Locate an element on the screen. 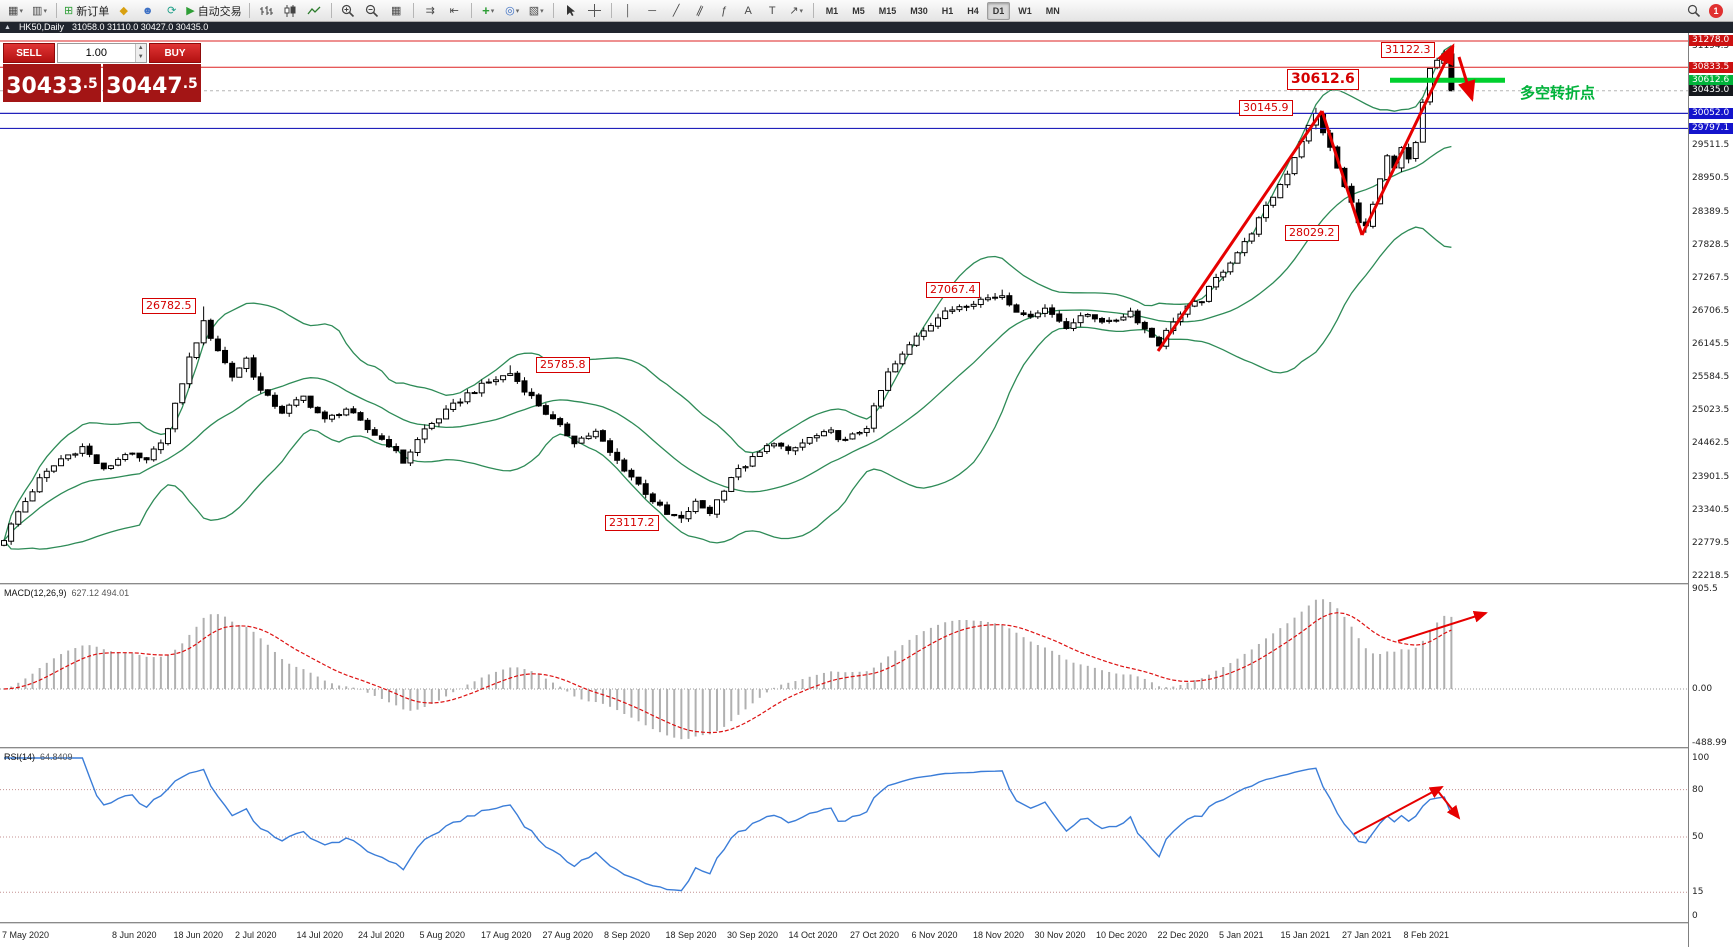 Image resolution: width=1733 pixels, height=947 pixels. vertical-line-icon: │ is located at coordinates (628, 10).